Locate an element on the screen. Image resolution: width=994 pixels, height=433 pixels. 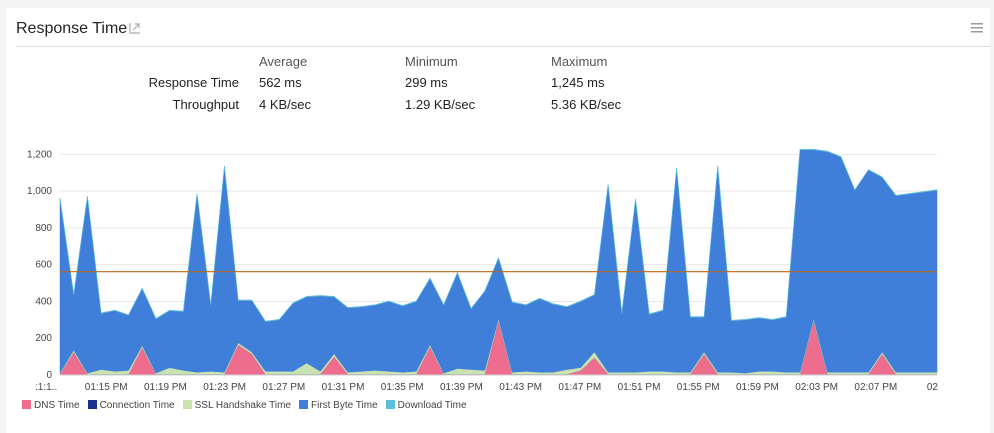
legend-item: Connection Time is located at coordinates (131, 405).